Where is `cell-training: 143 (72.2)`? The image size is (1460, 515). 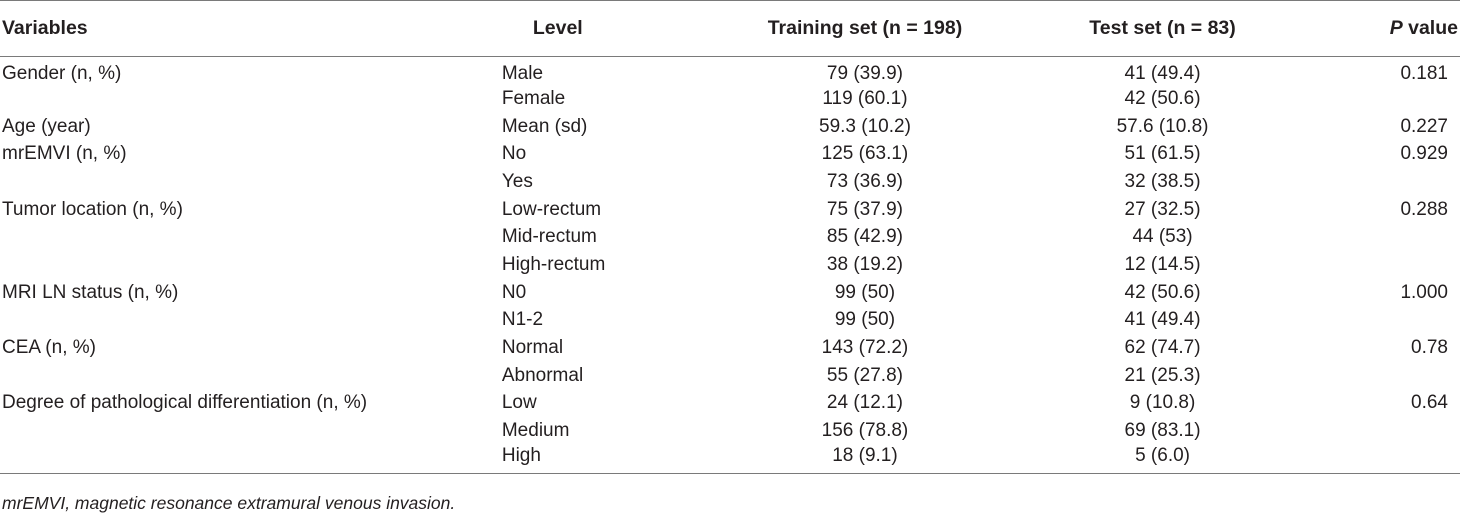
cell-training: 143 (72.2) is located at coordinates (865, 348).